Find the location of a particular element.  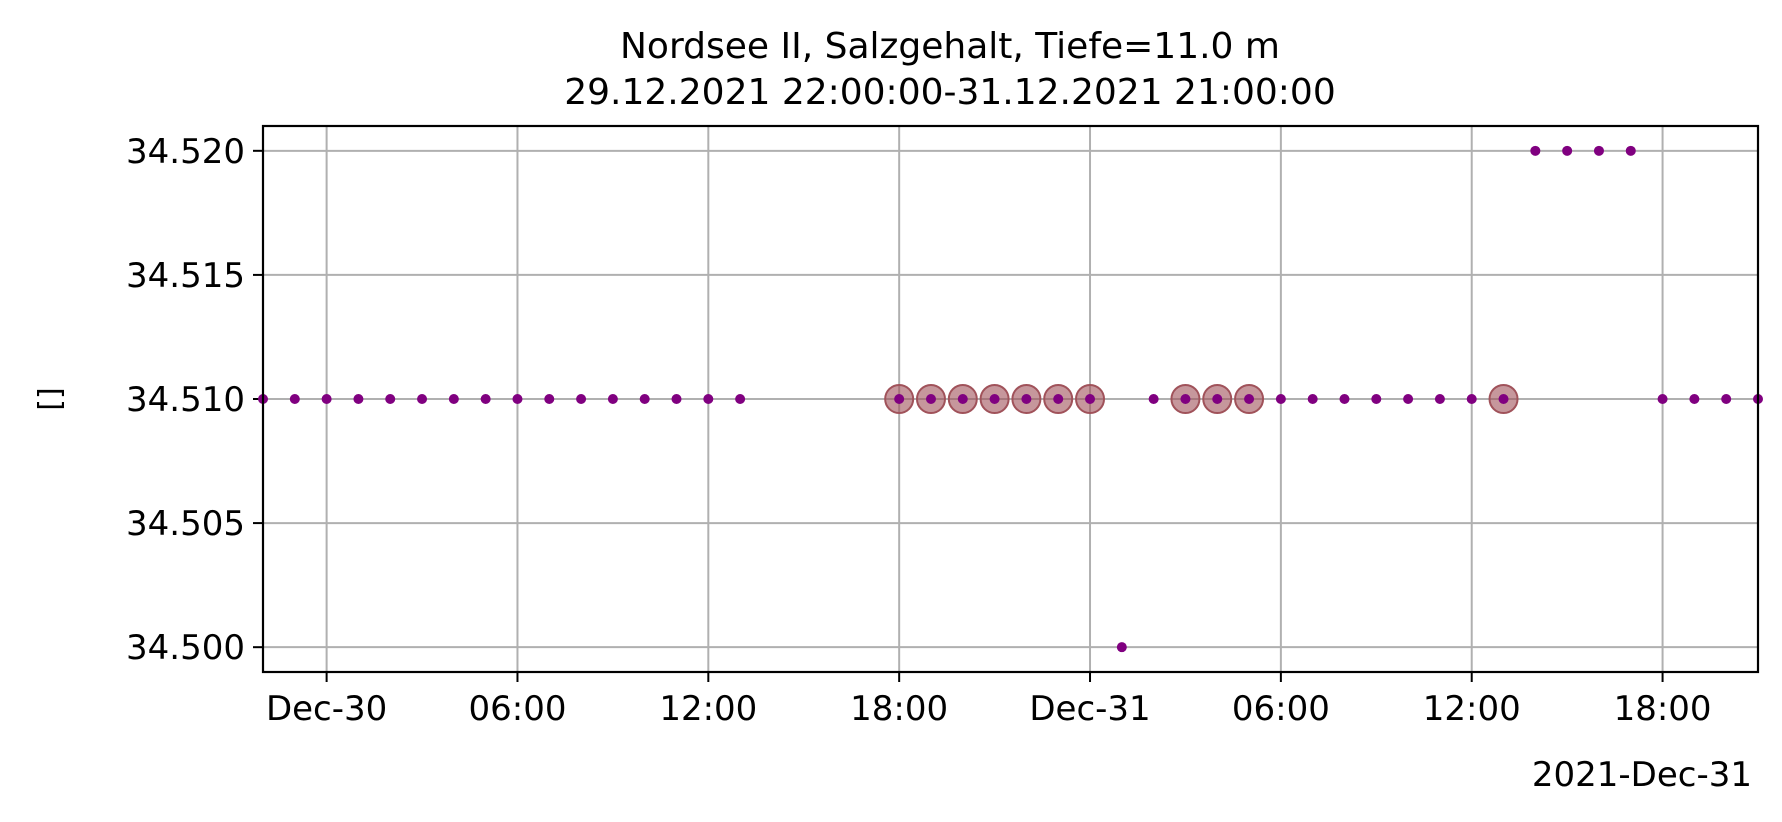

y-tick-label: 34.520 is located at coordinates (185, 152).